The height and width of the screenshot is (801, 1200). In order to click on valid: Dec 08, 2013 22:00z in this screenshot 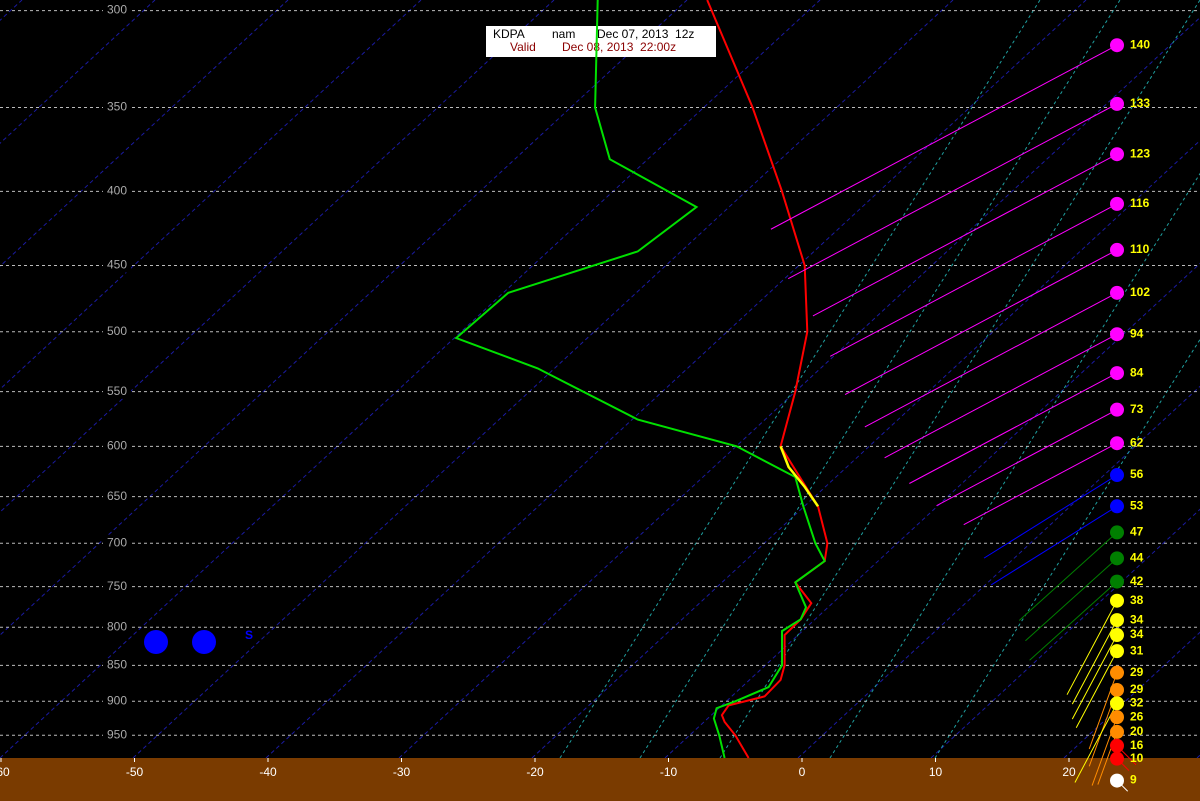, I will do `click(619, 47)`.